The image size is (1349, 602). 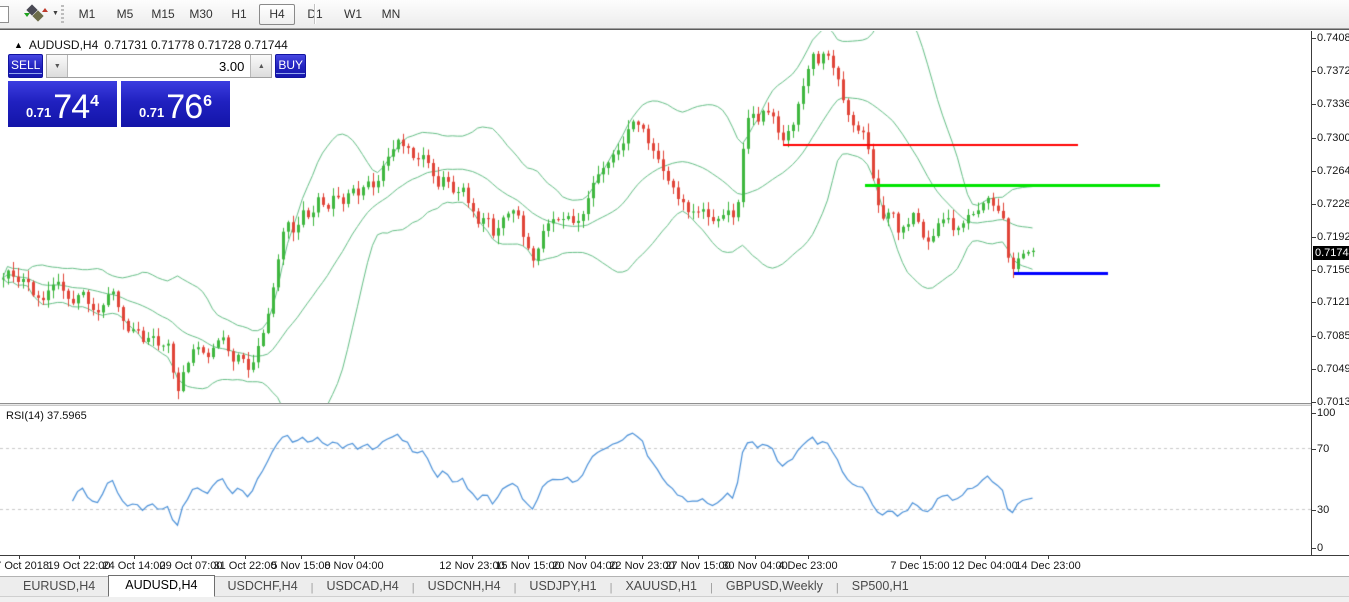 What do you see at coordinates (698, 566) in the screenshot?
I see `time-axis-label: 27 Nov 15:00` at bounding box center [698, 566].